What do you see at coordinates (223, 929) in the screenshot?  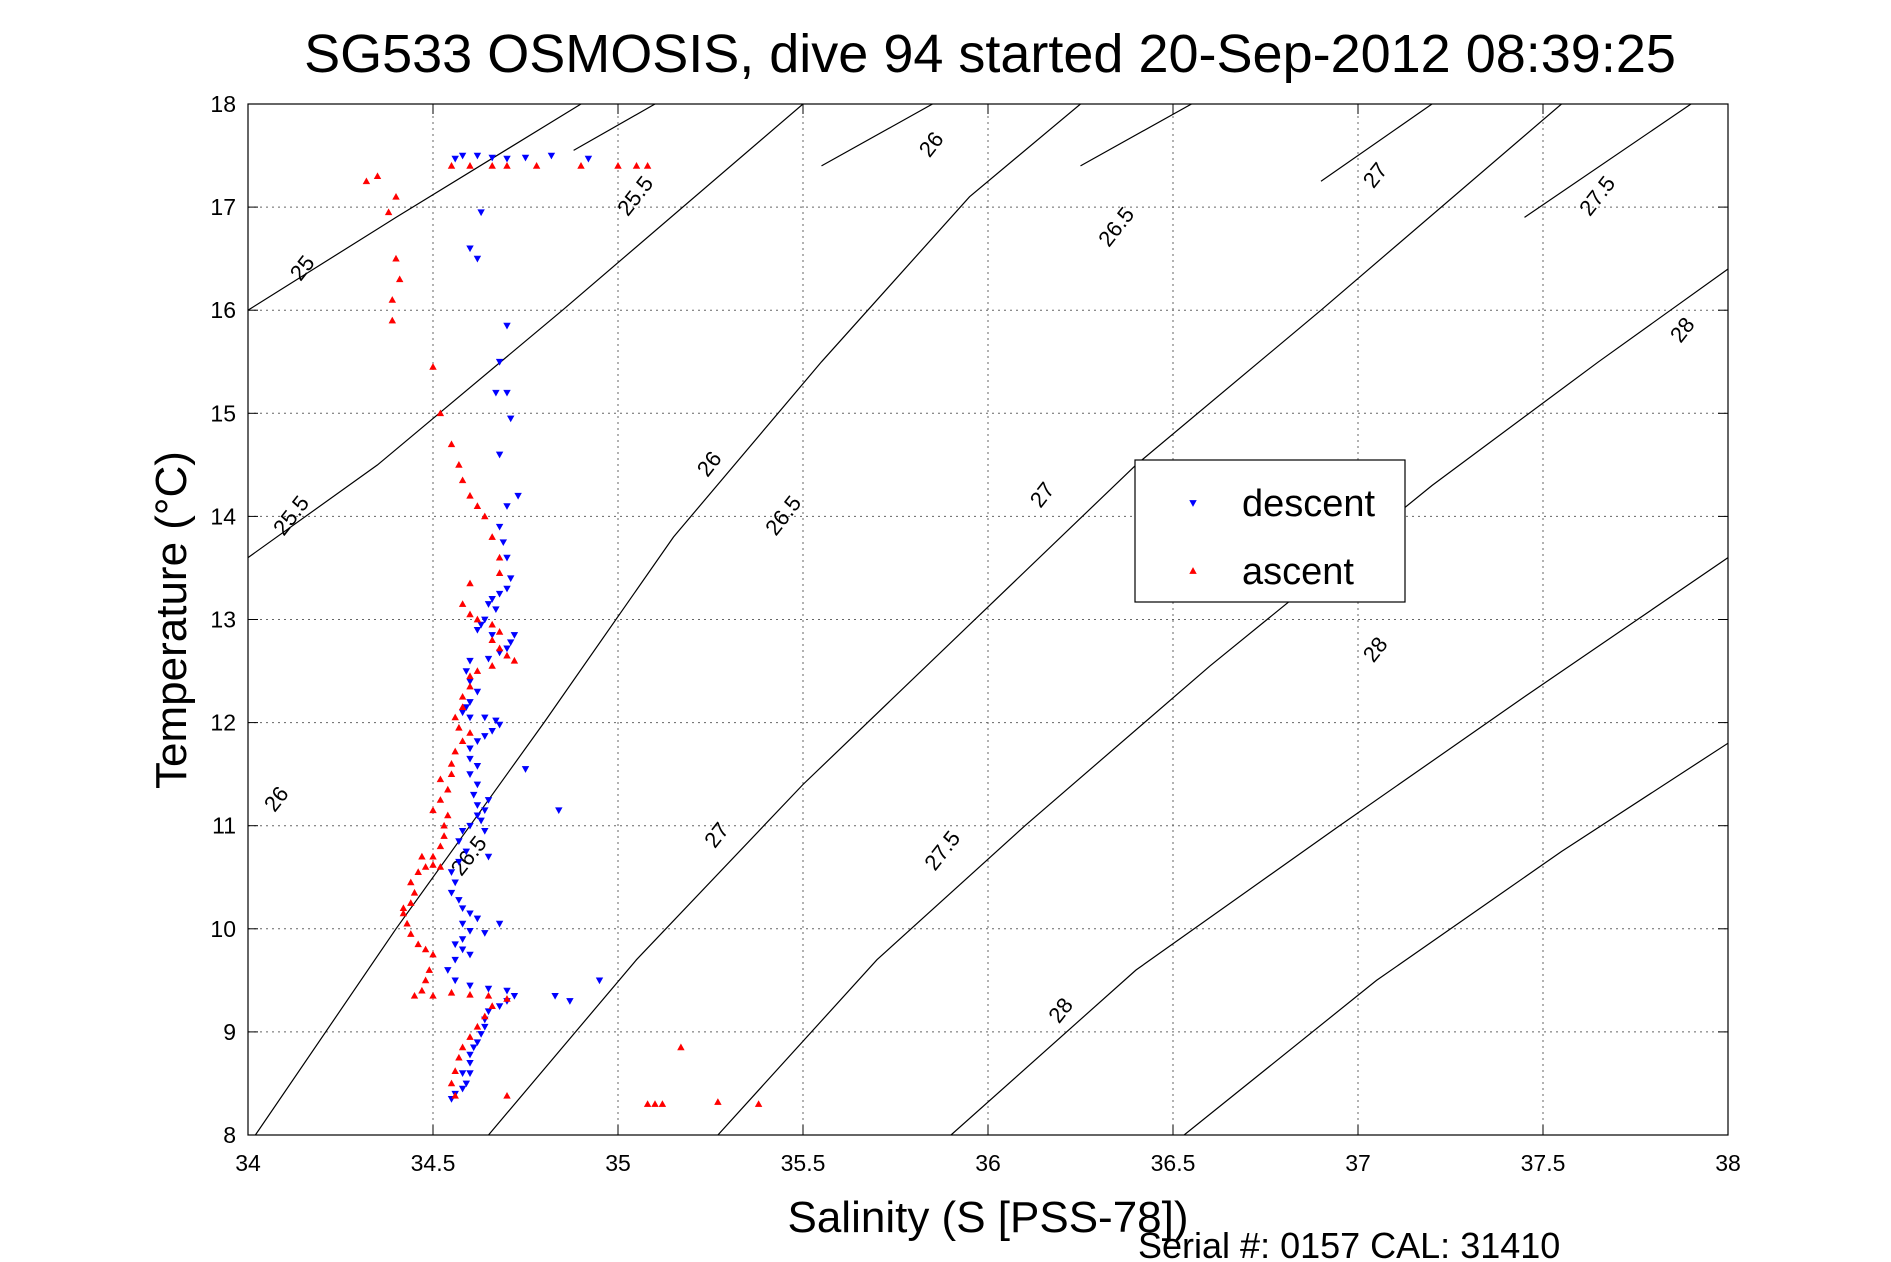 I see `y-tick-label: 10` at bounding box center [223, 929].